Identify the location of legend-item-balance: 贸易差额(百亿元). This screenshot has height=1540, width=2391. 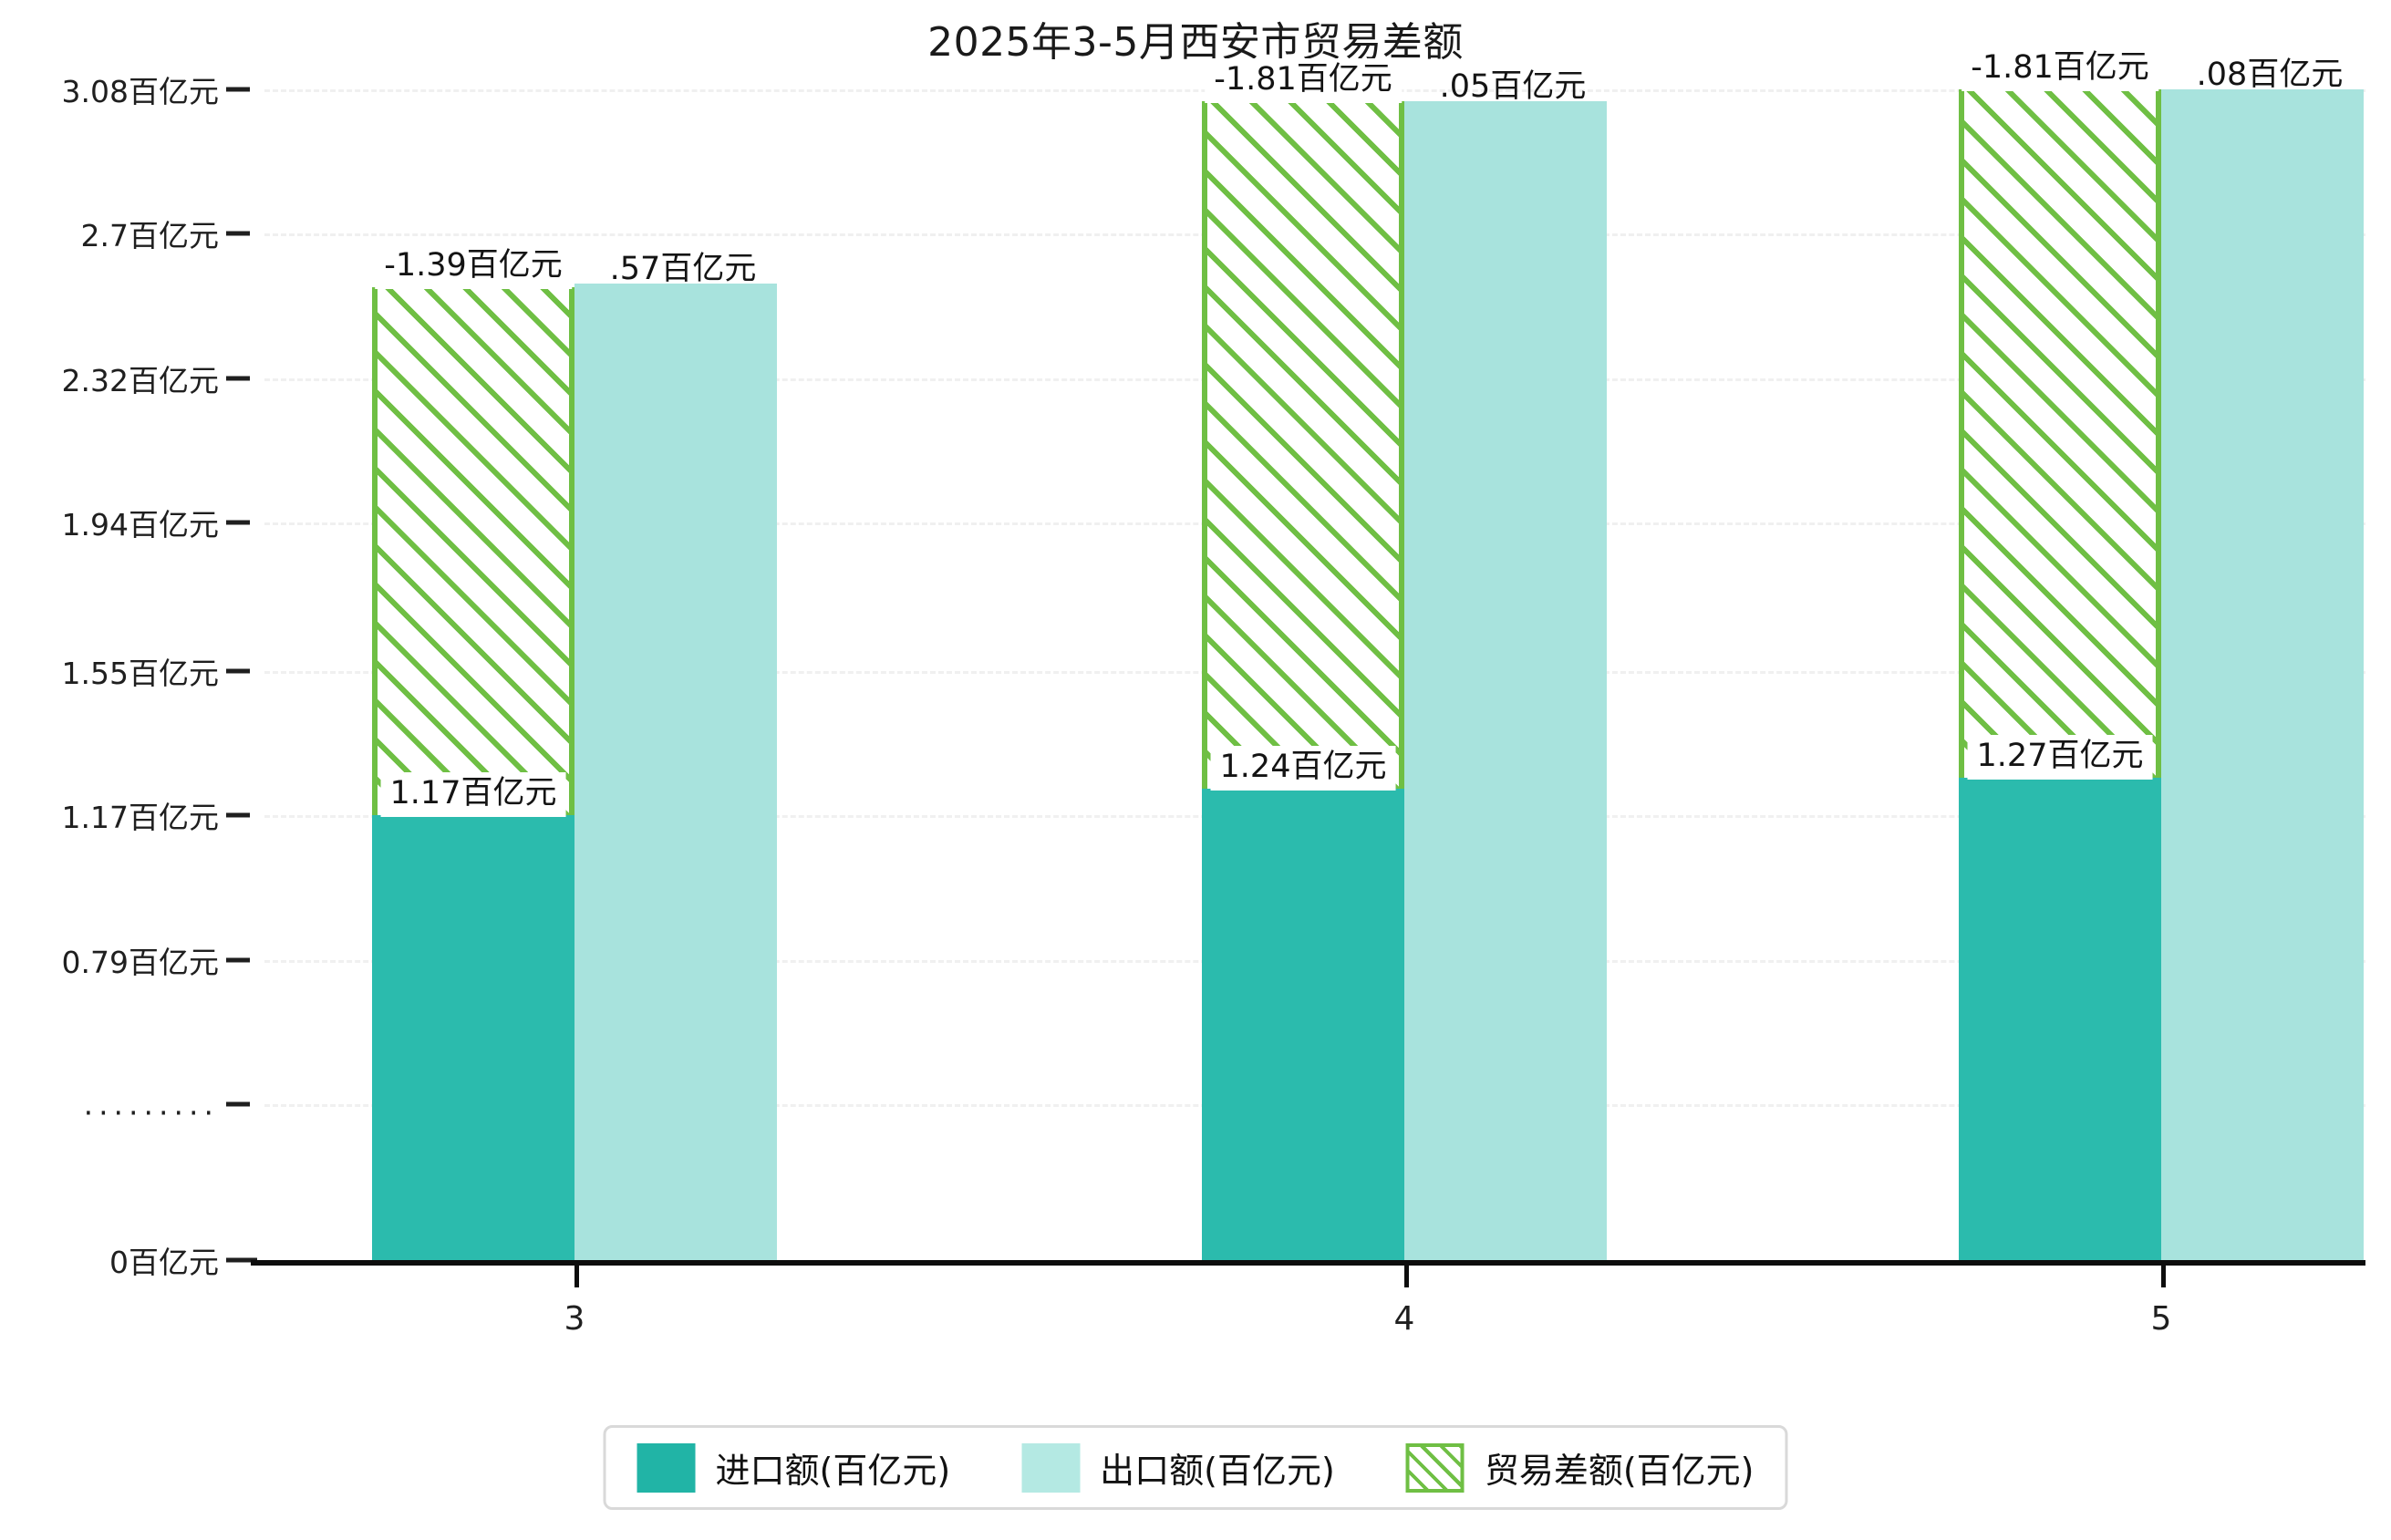
(1579, 1467).